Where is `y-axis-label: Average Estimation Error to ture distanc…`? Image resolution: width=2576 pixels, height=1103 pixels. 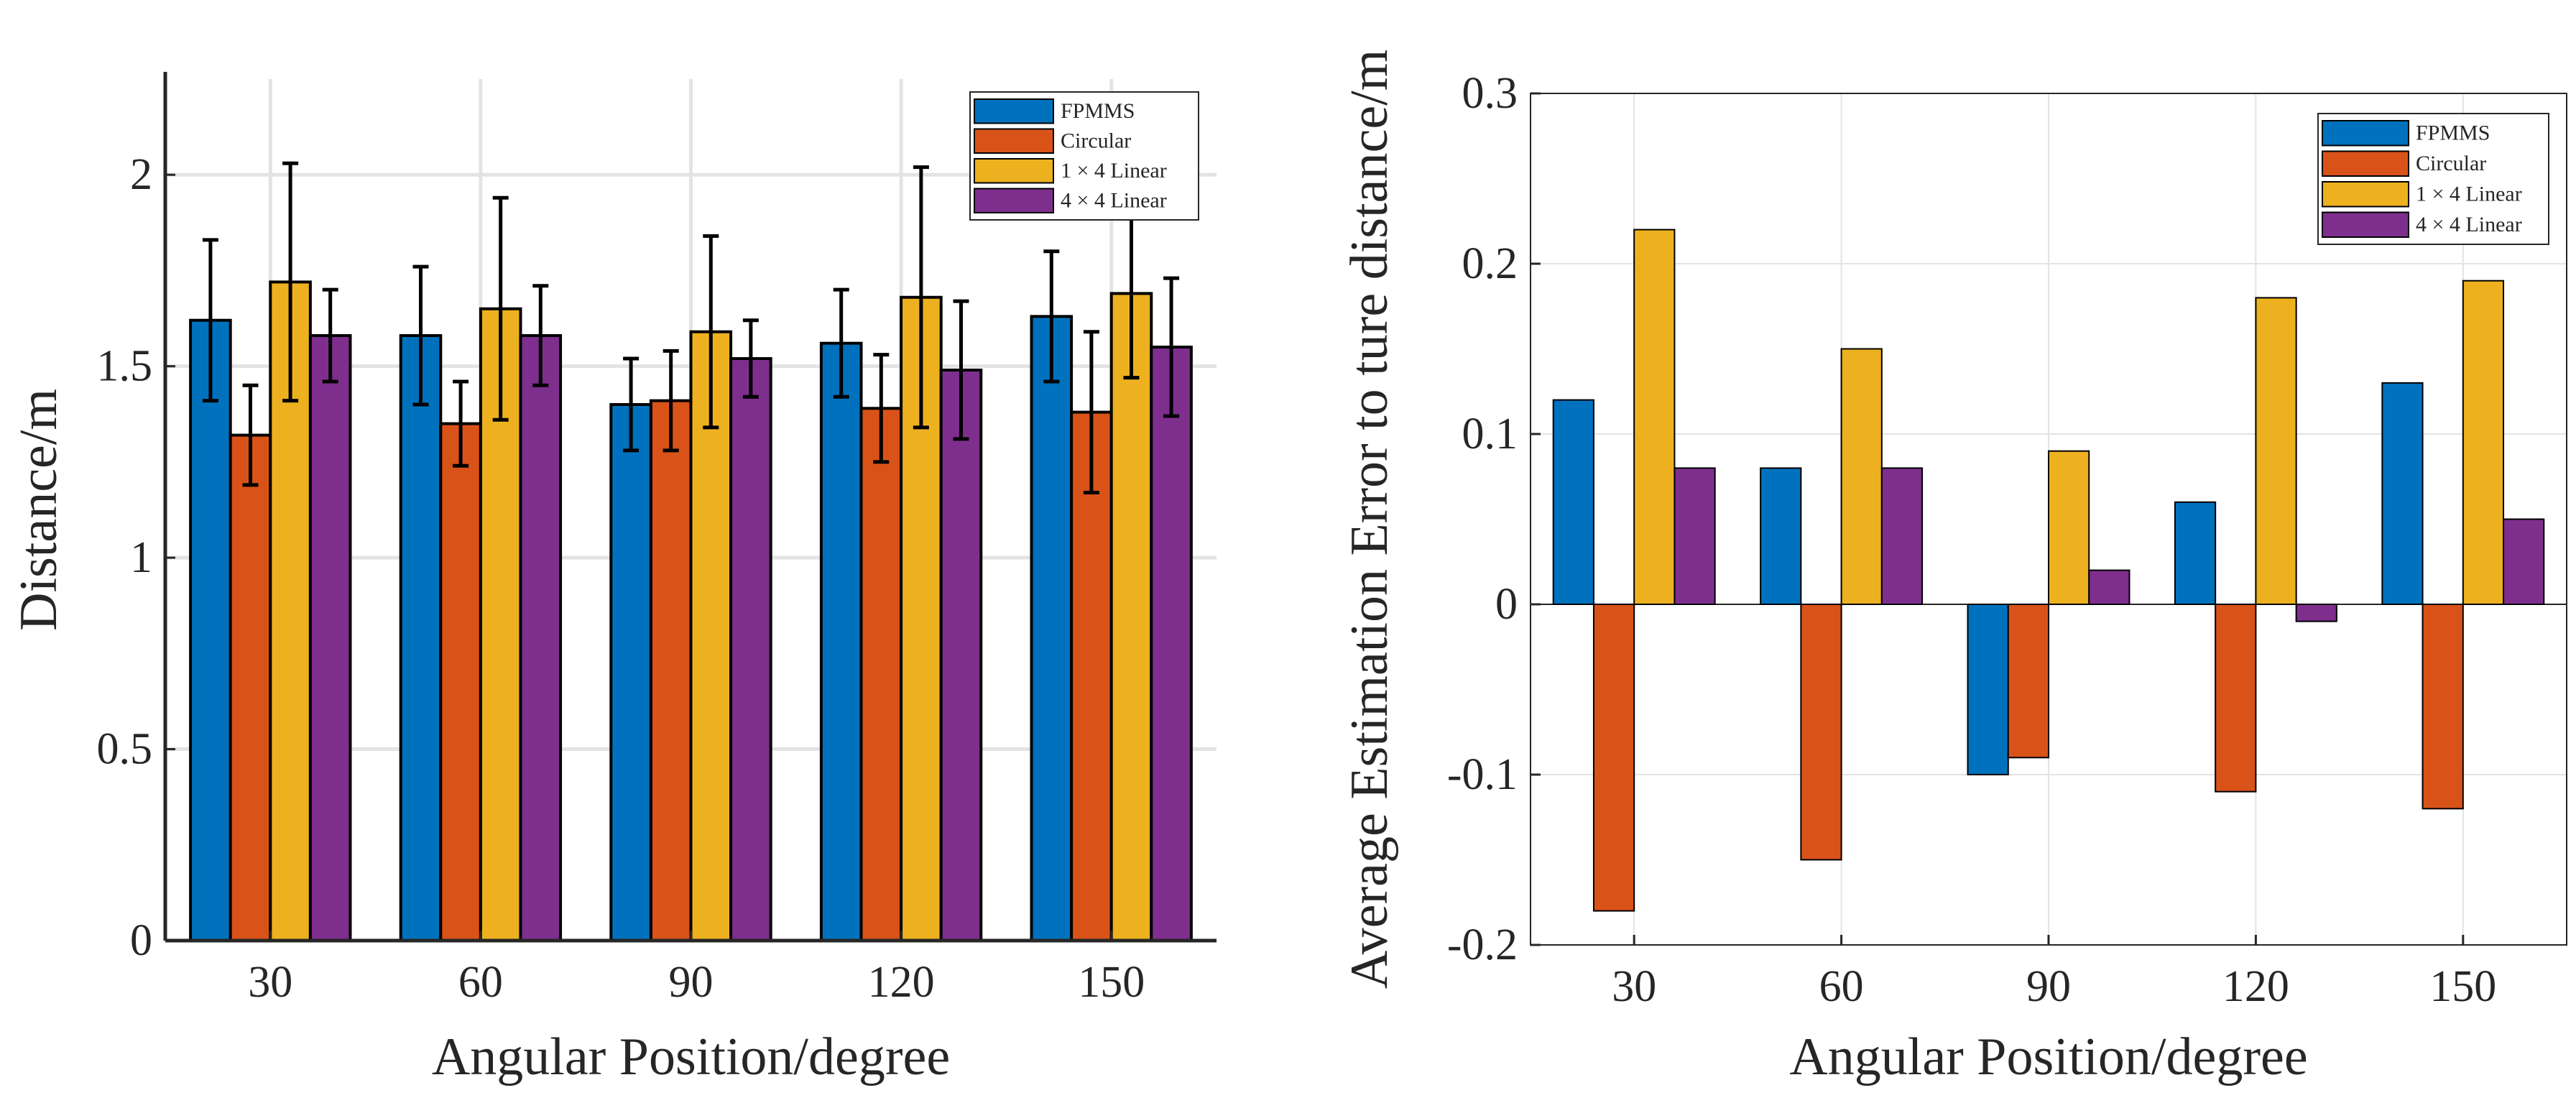
y-axis-label: Average Estimation Error to ture distanc… is located at coordinates (1369, 519).